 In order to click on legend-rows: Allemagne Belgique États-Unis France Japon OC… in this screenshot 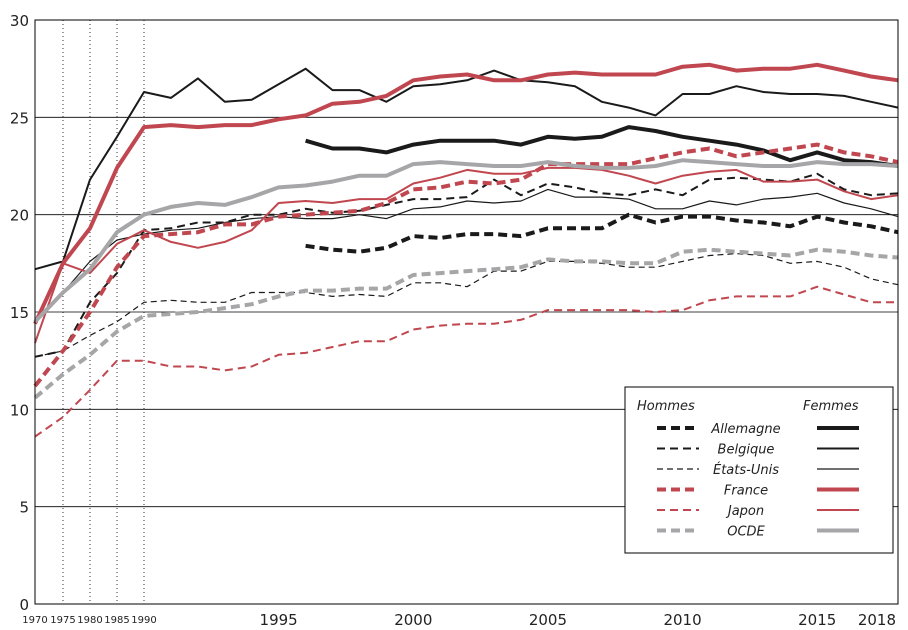, I will do `click(758, 481)`.